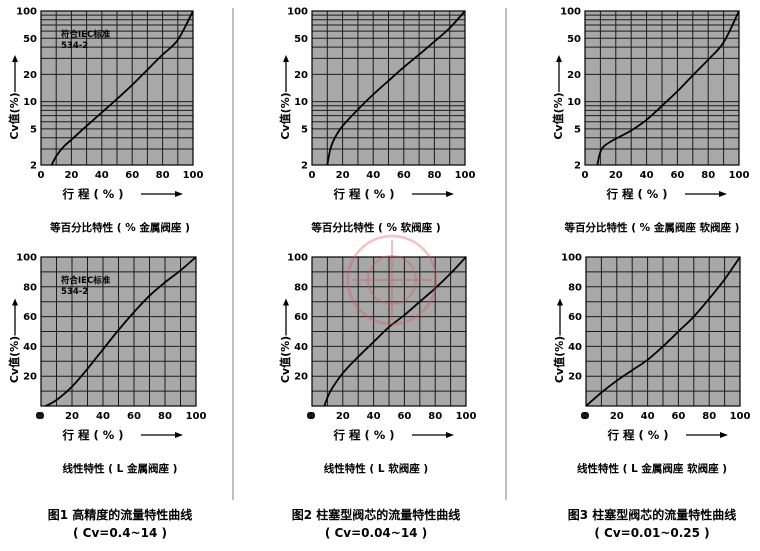 The height and width of the screenshot is (551, 760). I want to click on figure-range-3: ( Cv=0.01~0.25 ), so click(651, 533).